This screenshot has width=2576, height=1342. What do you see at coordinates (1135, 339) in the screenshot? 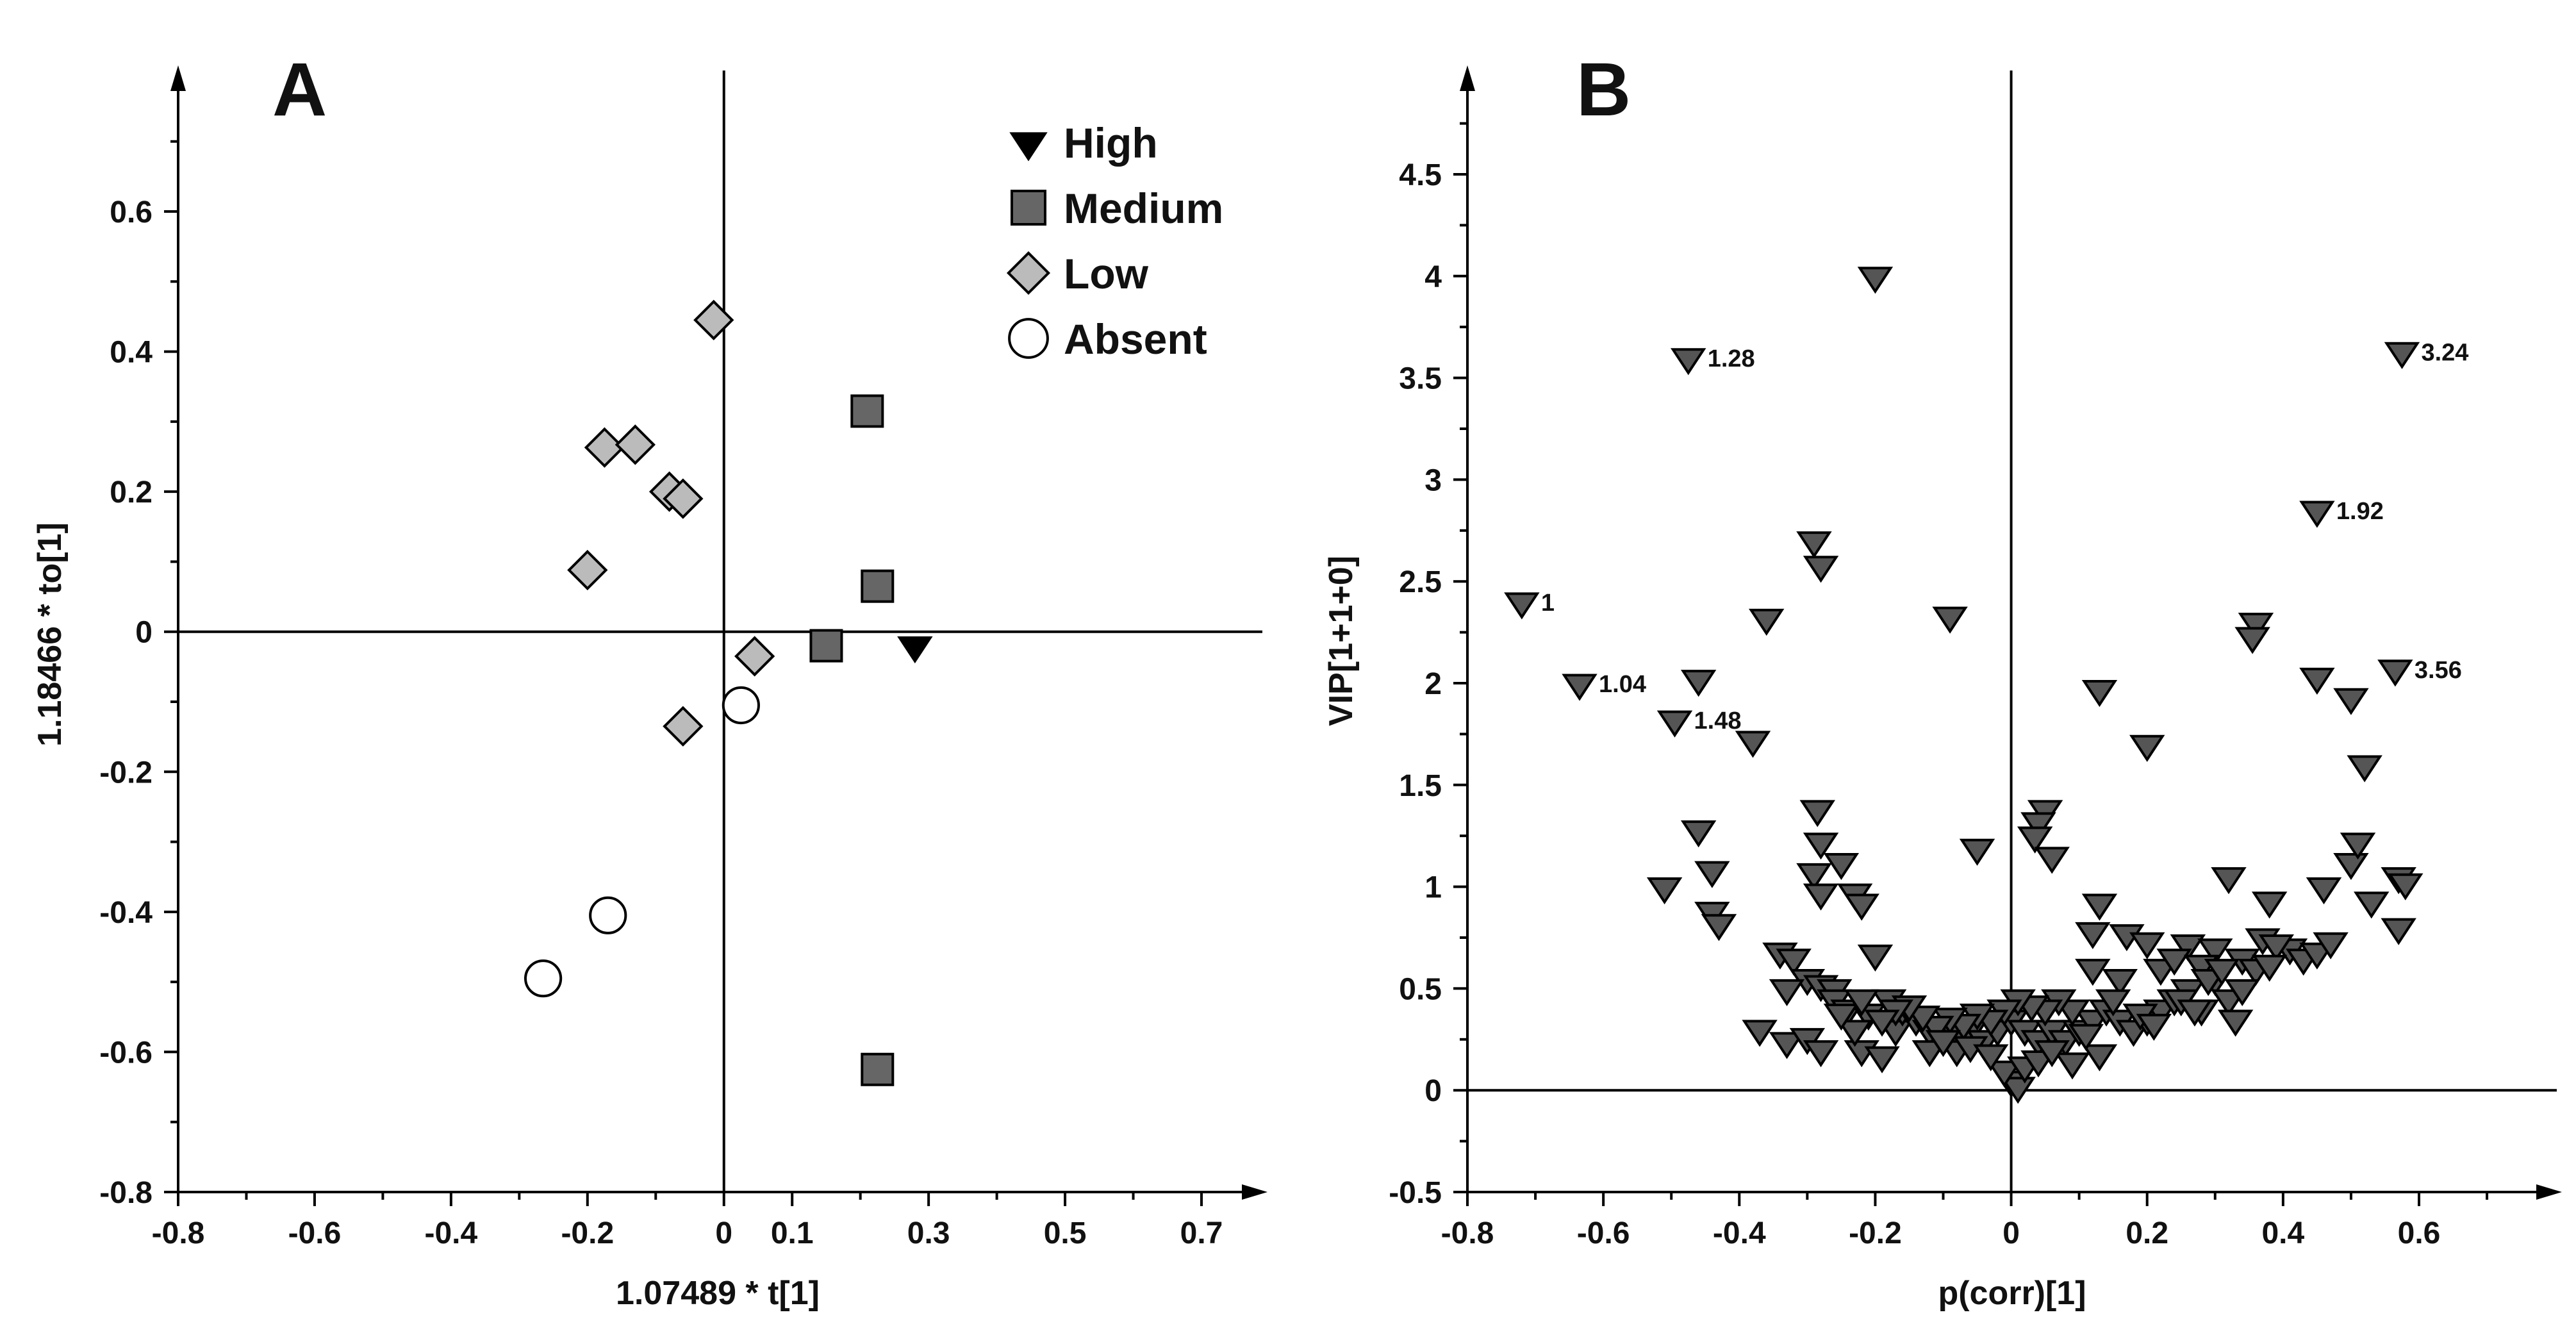
I see `legend-label: Absent` at bounding box center [1135, 339].